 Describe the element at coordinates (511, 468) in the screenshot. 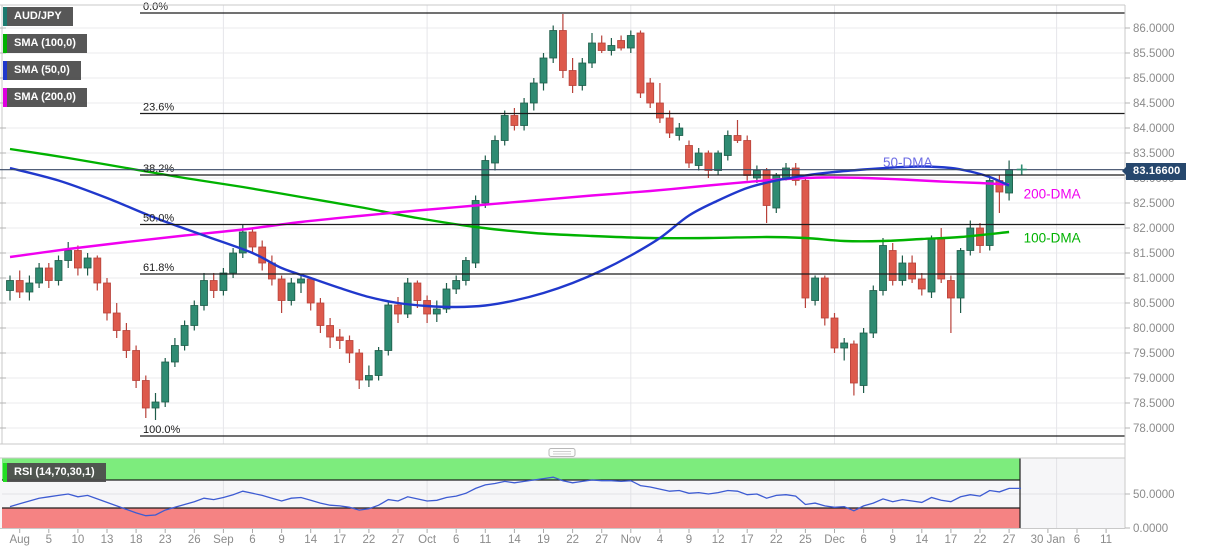

I see `rsi-overbought-band` at that location.